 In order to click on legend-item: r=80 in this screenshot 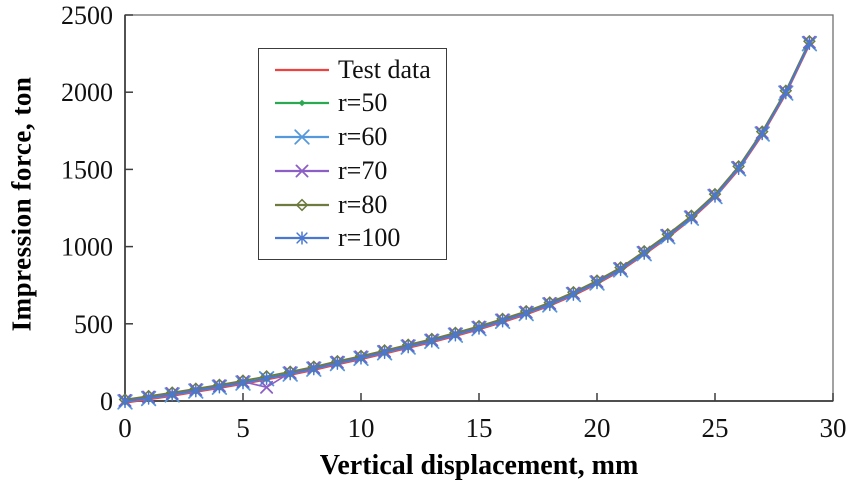, I will do `click(359, 204)`.